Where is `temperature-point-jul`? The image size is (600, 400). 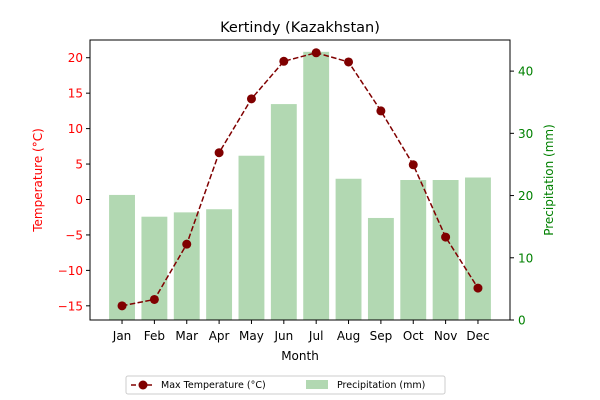
temperature-point-jul is located at coordinates (316, 53).